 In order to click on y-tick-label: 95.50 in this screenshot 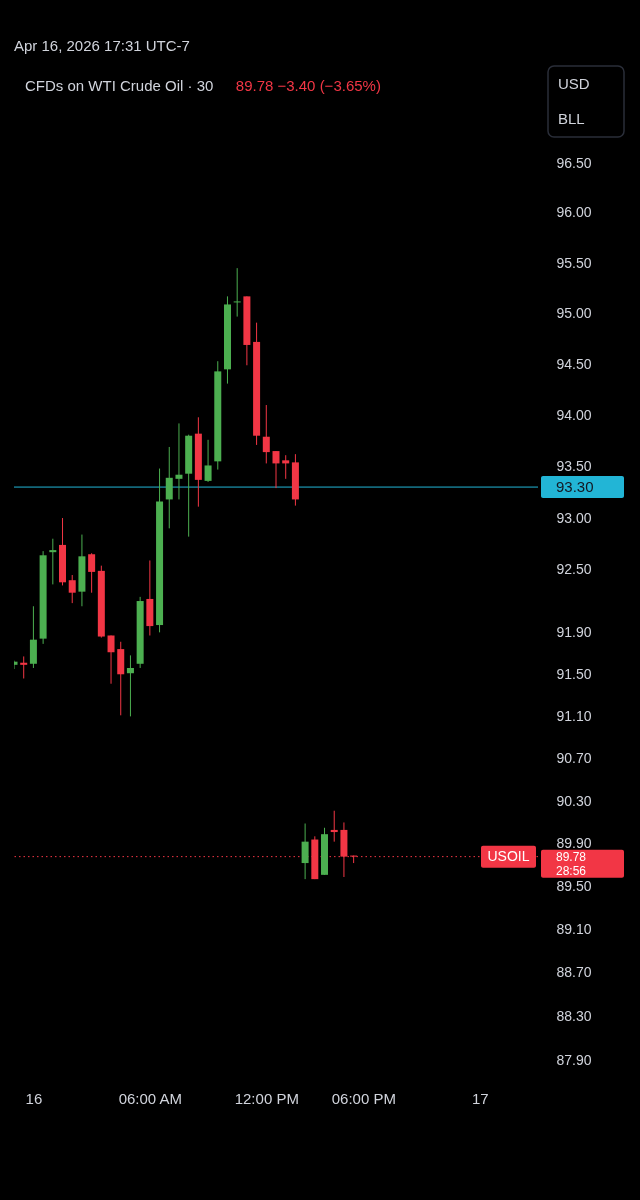, I will do `click(574, 262)`.